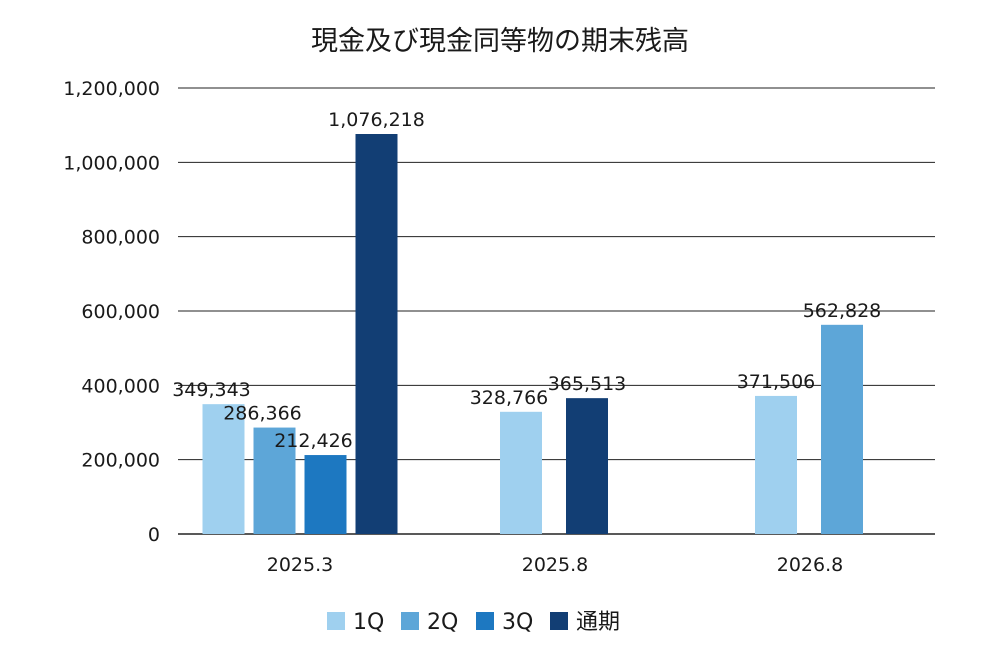  Describe the element at coordinates (111, 163) in the screenshot. I see `y-tick-label: 1,000,000` at that location.